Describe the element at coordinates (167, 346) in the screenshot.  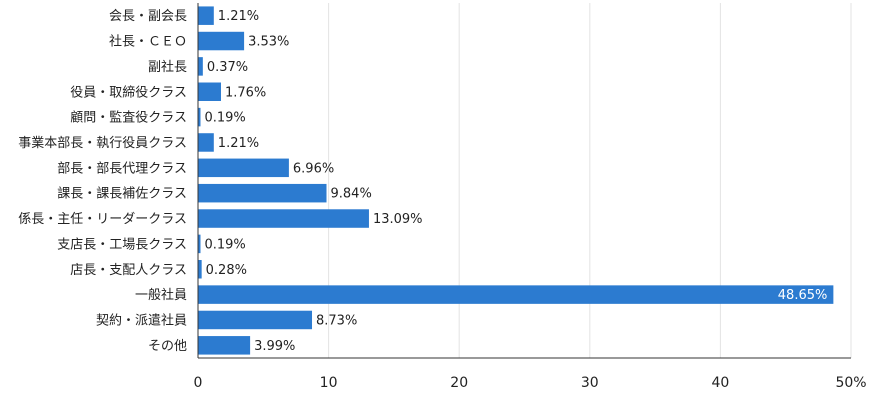
I see `category-label: その他` at that location.